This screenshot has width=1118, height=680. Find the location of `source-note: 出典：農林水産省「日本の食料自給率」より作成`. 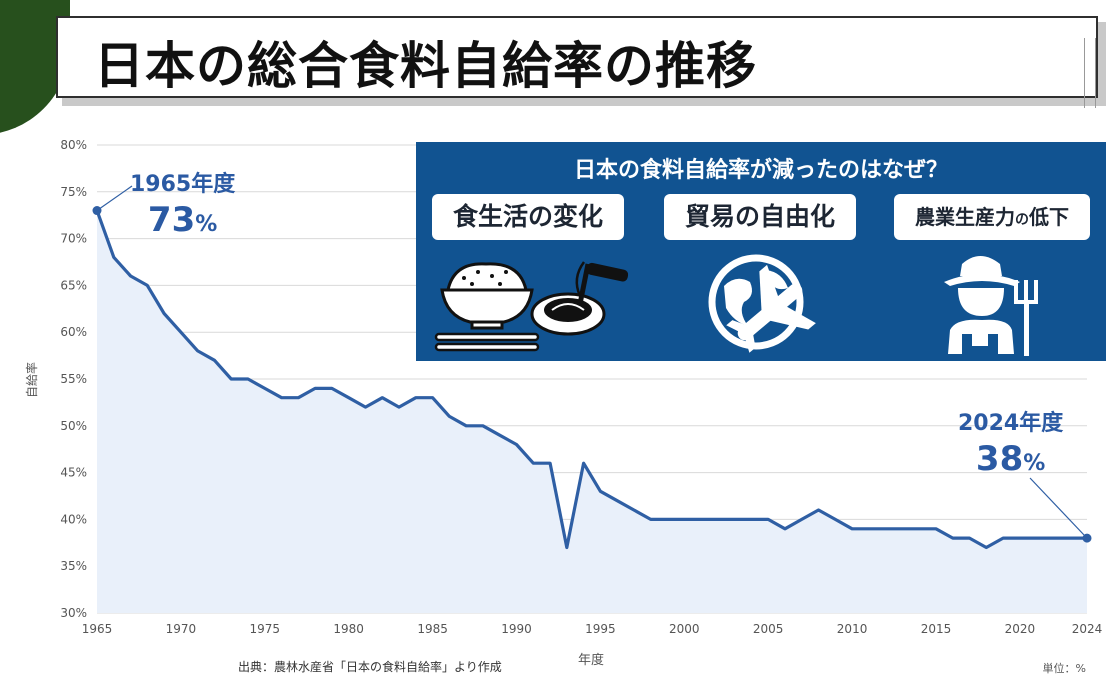

source-note: 出典：農林水産省「日本の食料自給率」より作成 is located at coordinates (370, 667).